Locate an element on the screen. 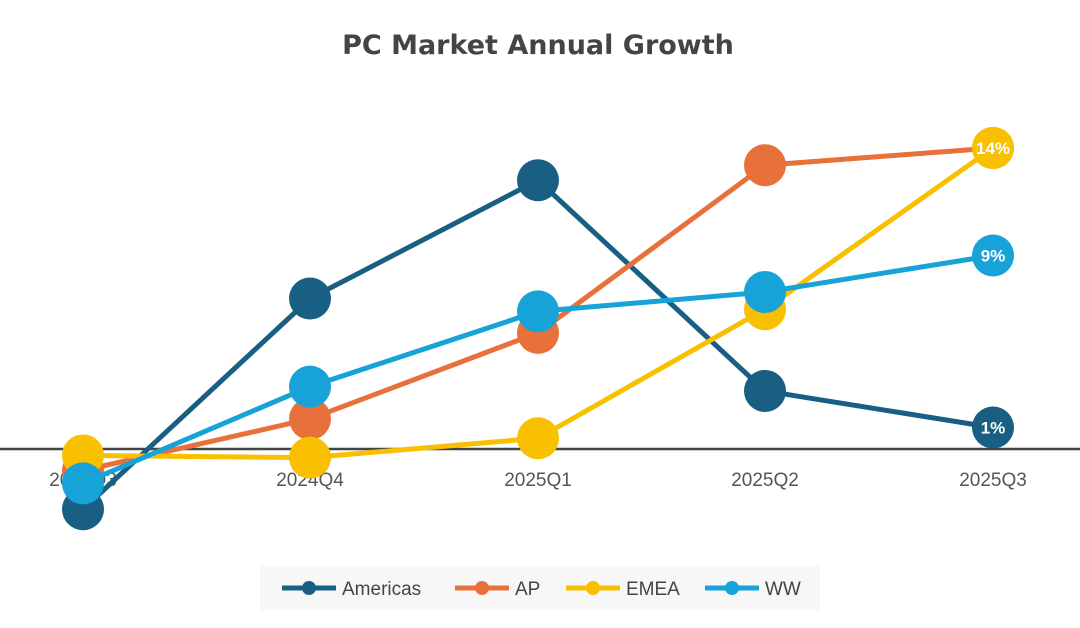 This screenshot has height=628, width=1080. x-tick-label: 2025Q1 is located at coordinates (538, 480).